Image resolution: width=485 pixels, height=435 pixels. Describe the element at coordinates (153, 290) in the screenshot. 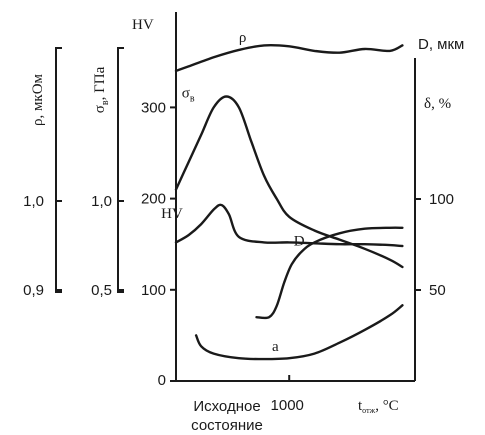

I see `hv-tick-label: 100` at that location.